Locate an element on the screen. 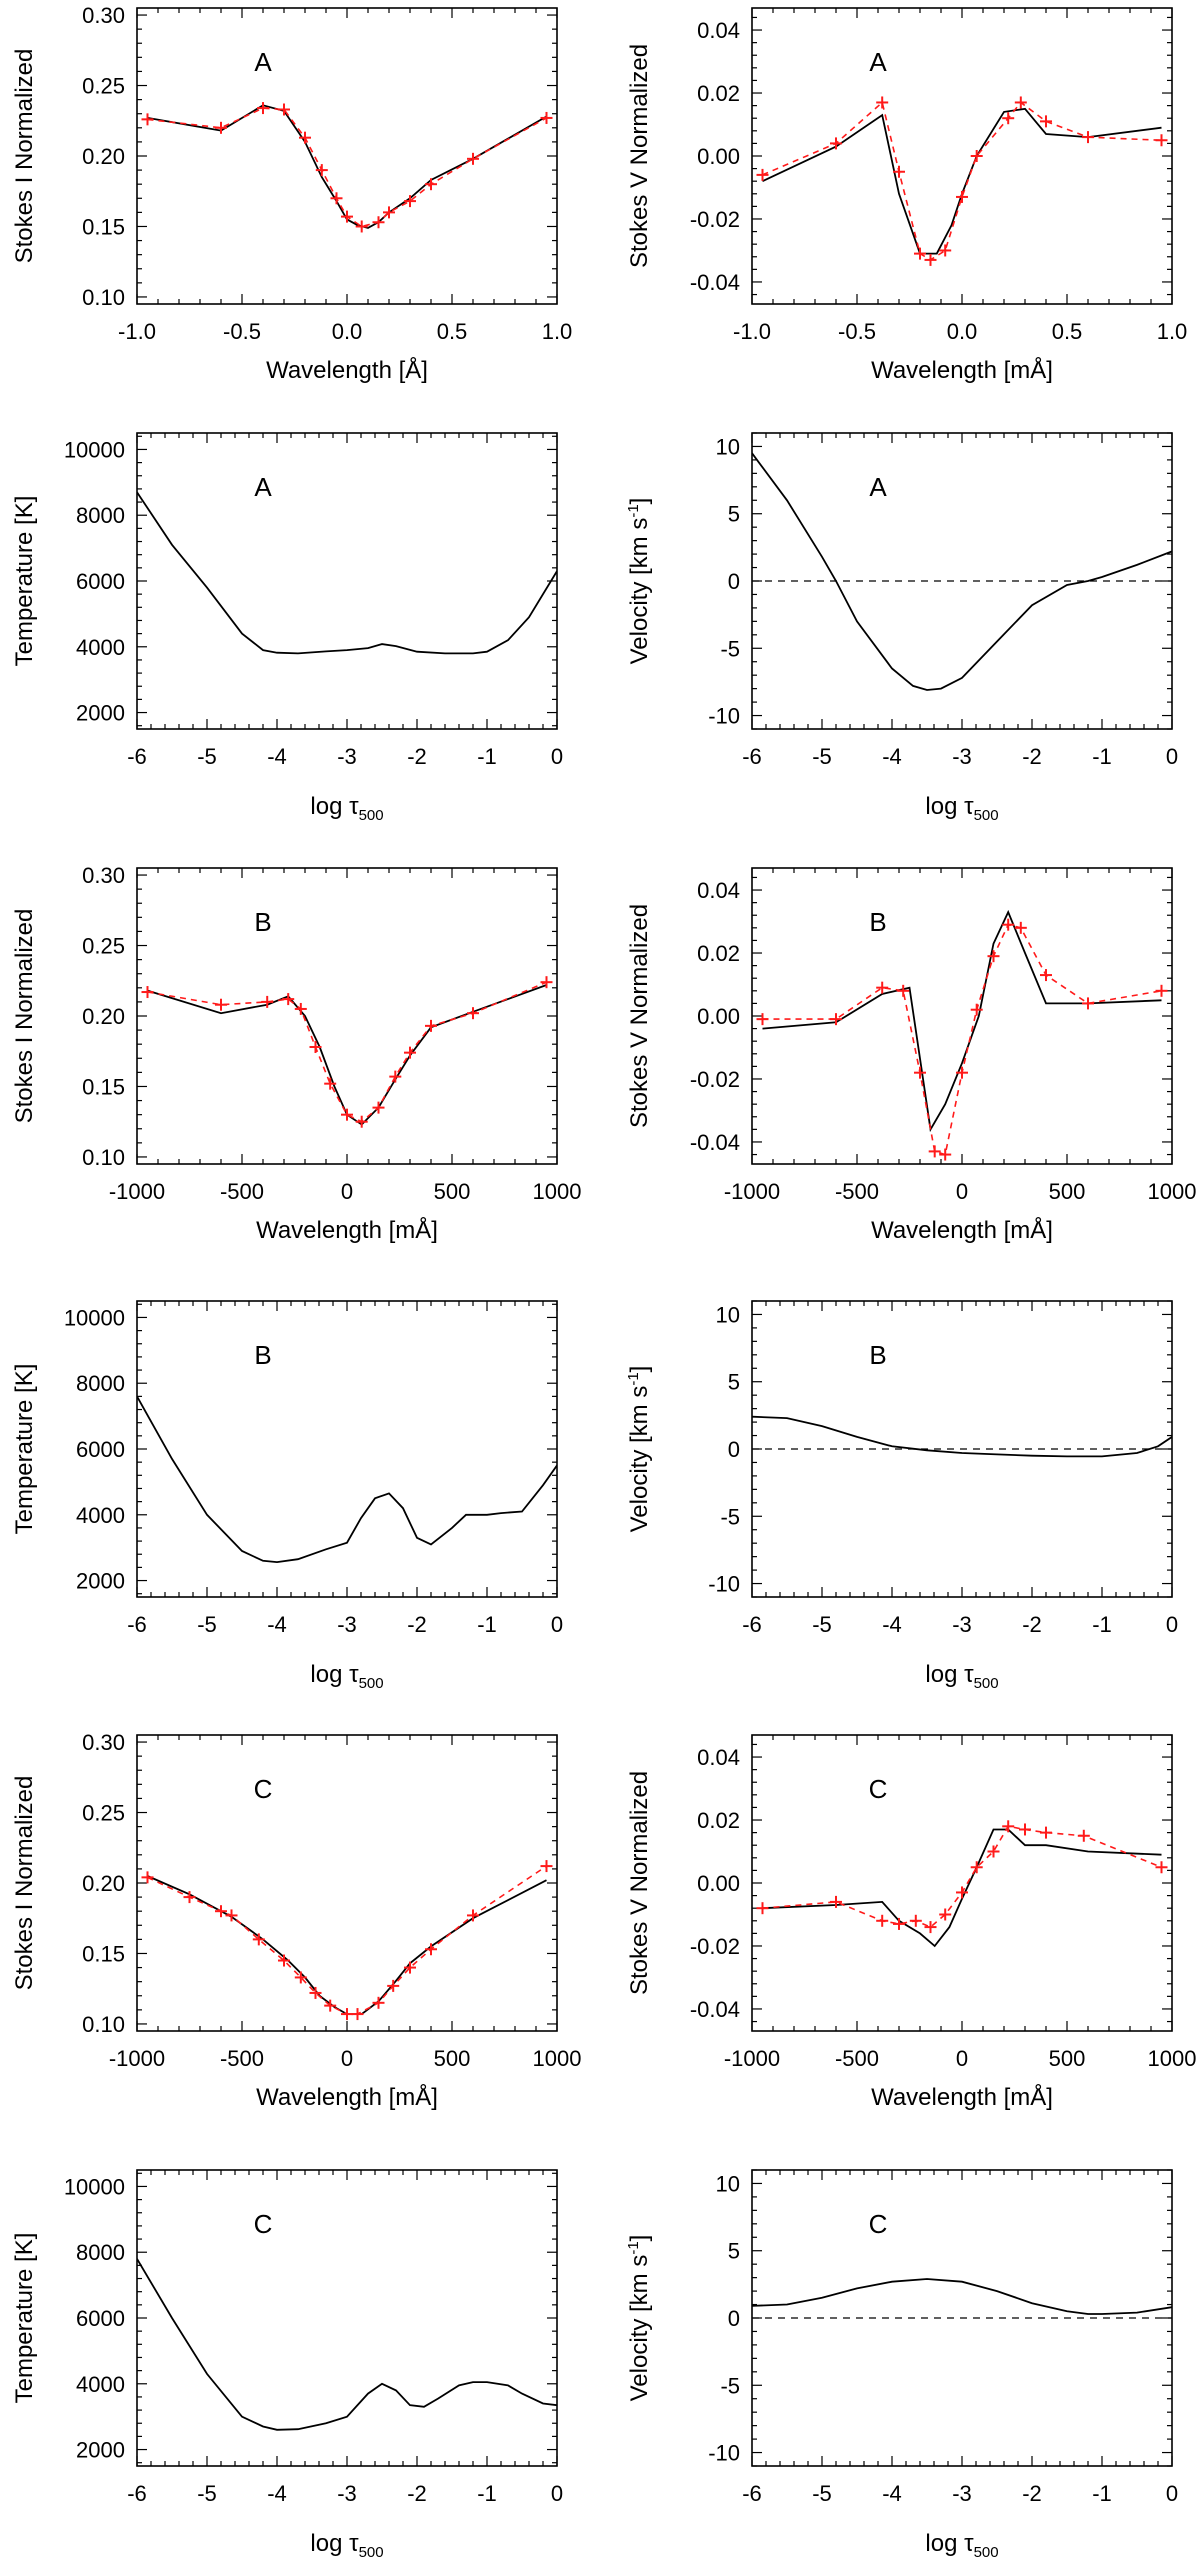  y-tick-label: 2000 is located at coordinates (100, 1581).